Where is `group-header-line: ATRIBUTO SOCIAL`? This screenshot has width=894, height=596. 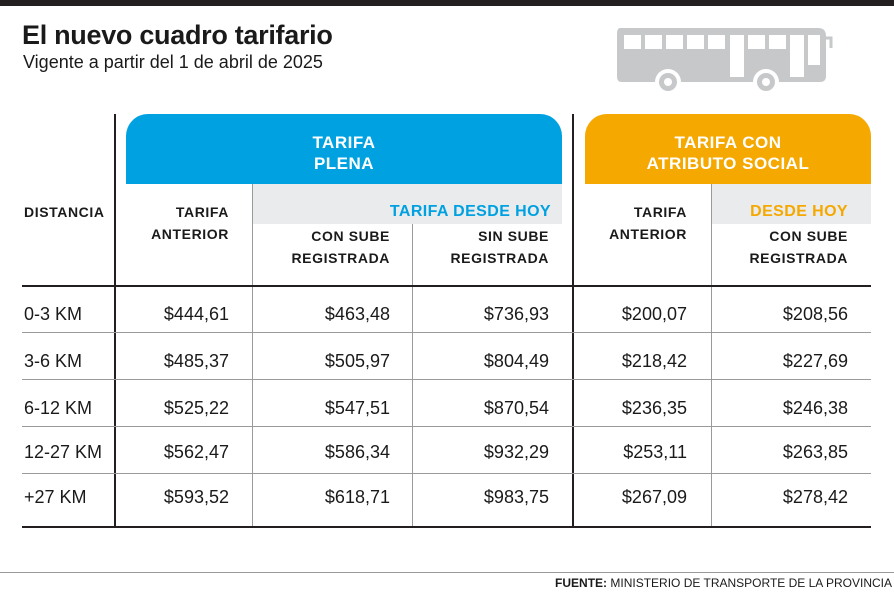 group-header-line: ATRIBUTO SOCIAL is located at coordinates (728, 163).